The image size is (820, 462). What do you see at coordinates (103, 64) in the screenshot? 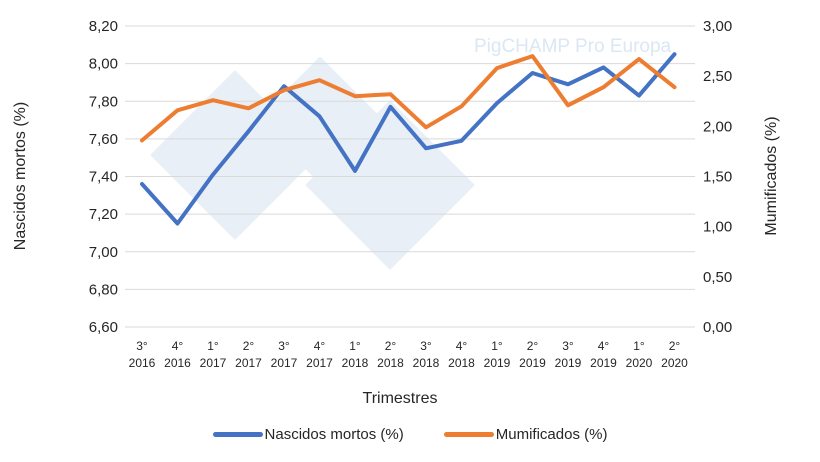
I see `y-tick-label: 8,00` at bounding box center [103, 64].